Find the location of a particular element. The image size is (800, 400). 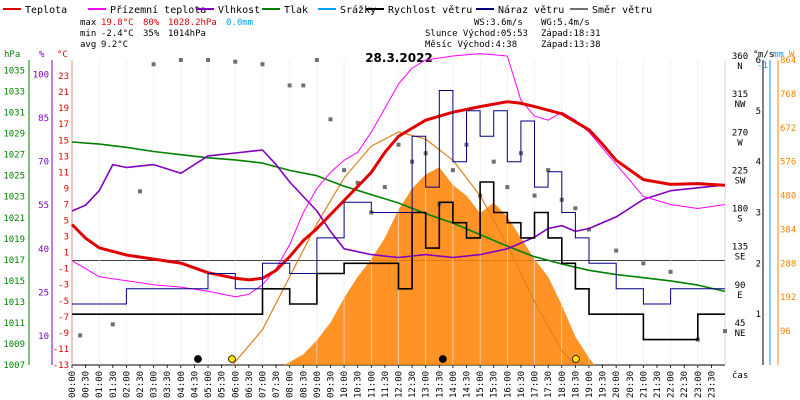

hpa-tick-label: 1025 is located at coordinates (14, 177).